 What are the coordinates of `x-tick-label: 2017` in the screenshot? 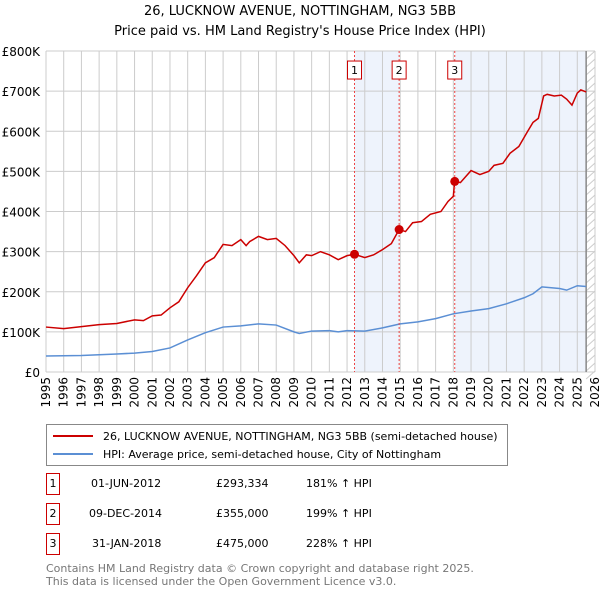 It's located at (436, 392).